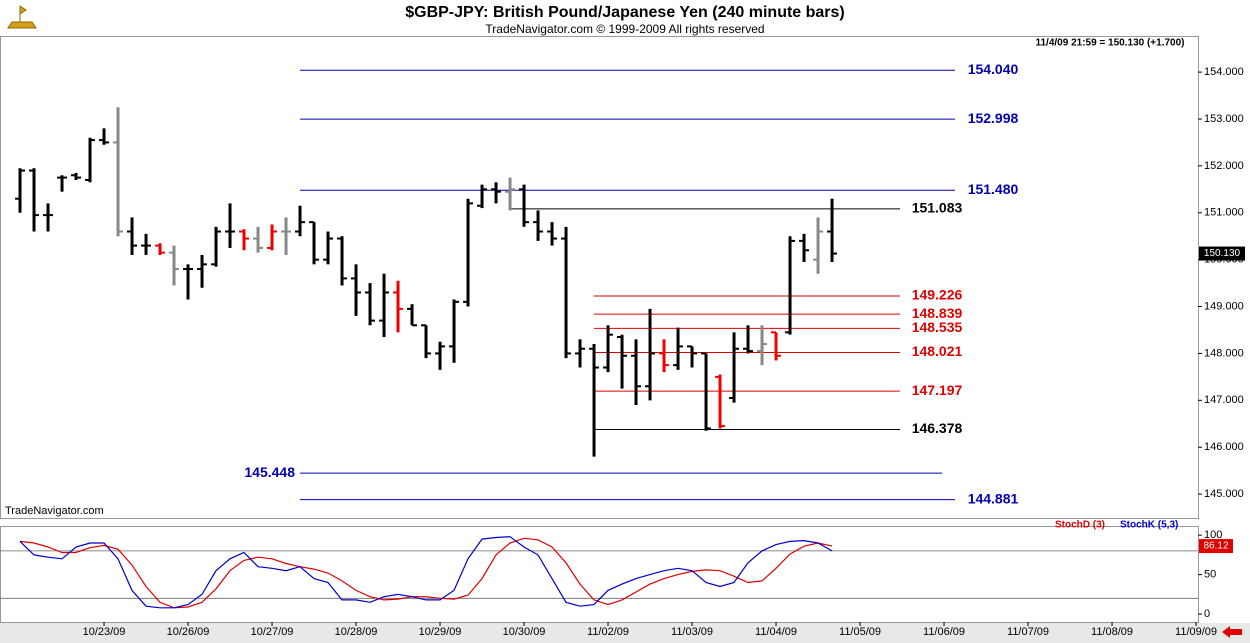 The width and height of the screenshot is (1250, 643). I want to click on level-label: 149.226, so click(937, 295).